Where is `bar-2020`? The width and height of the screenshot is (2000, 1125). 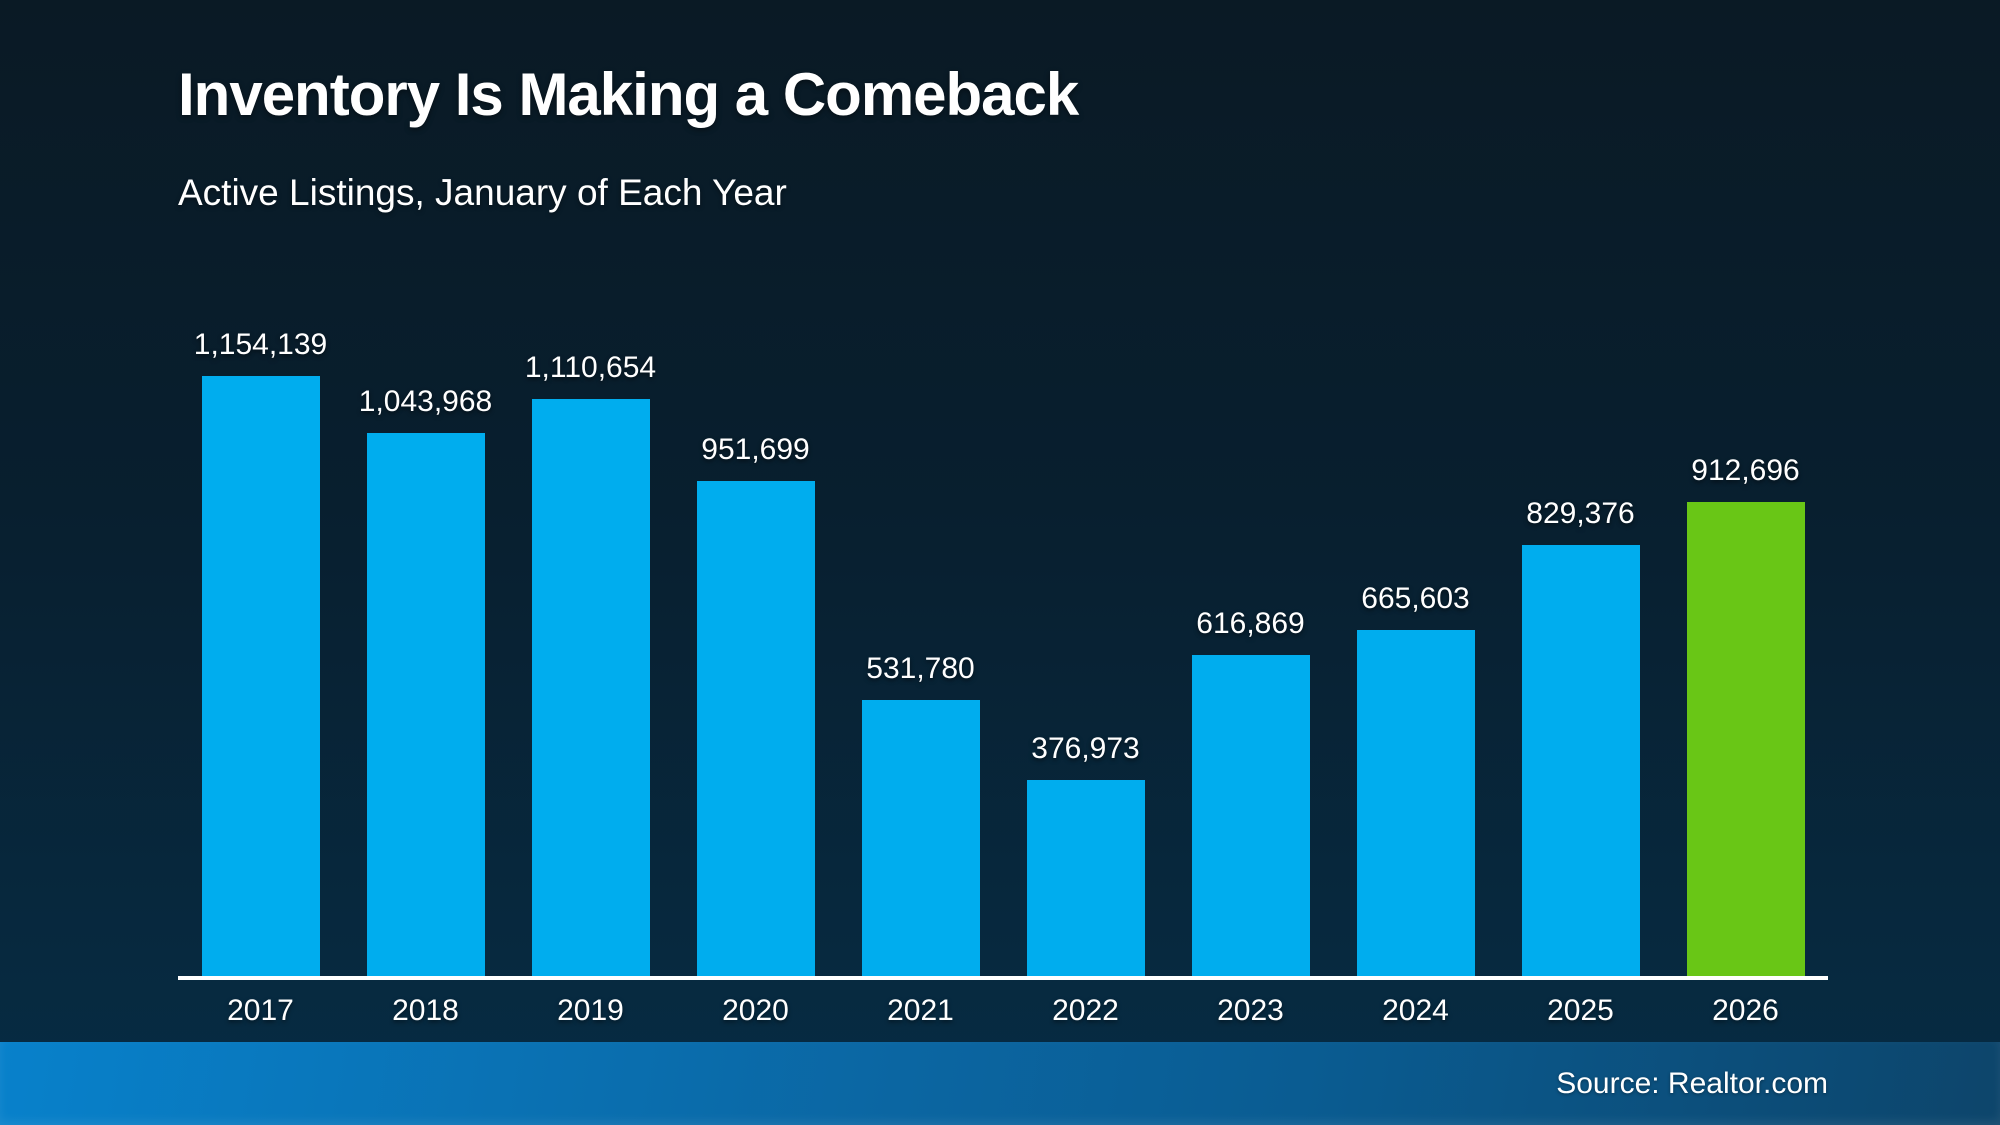
bar-2020 is located at coordinates (755, 728).